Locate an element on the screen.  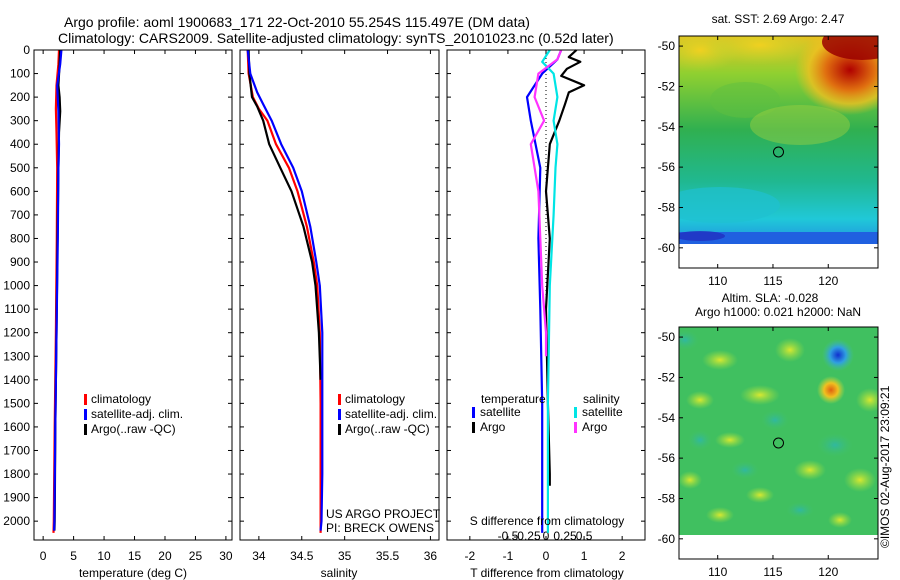
salinity-series is located at coordinates (285, 291).